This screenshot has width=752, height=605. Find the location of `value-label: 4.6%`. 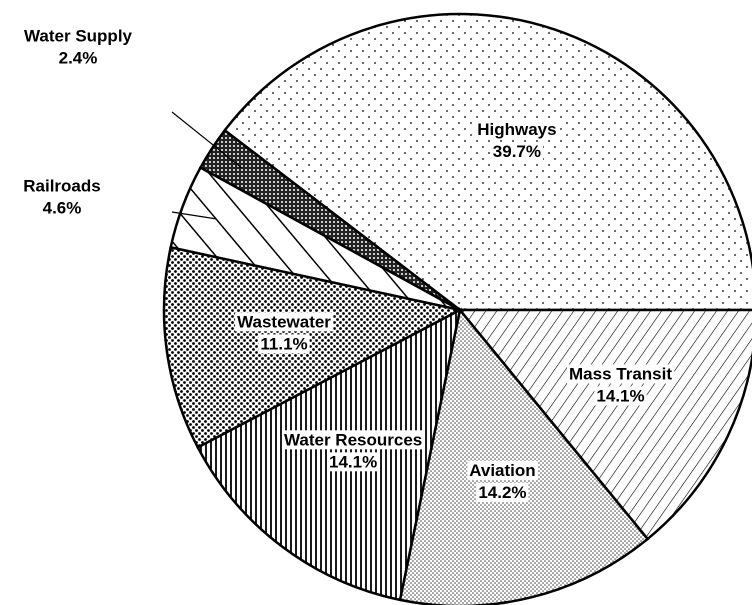

value-label: 4.6% is located at coordinates (62, 207).